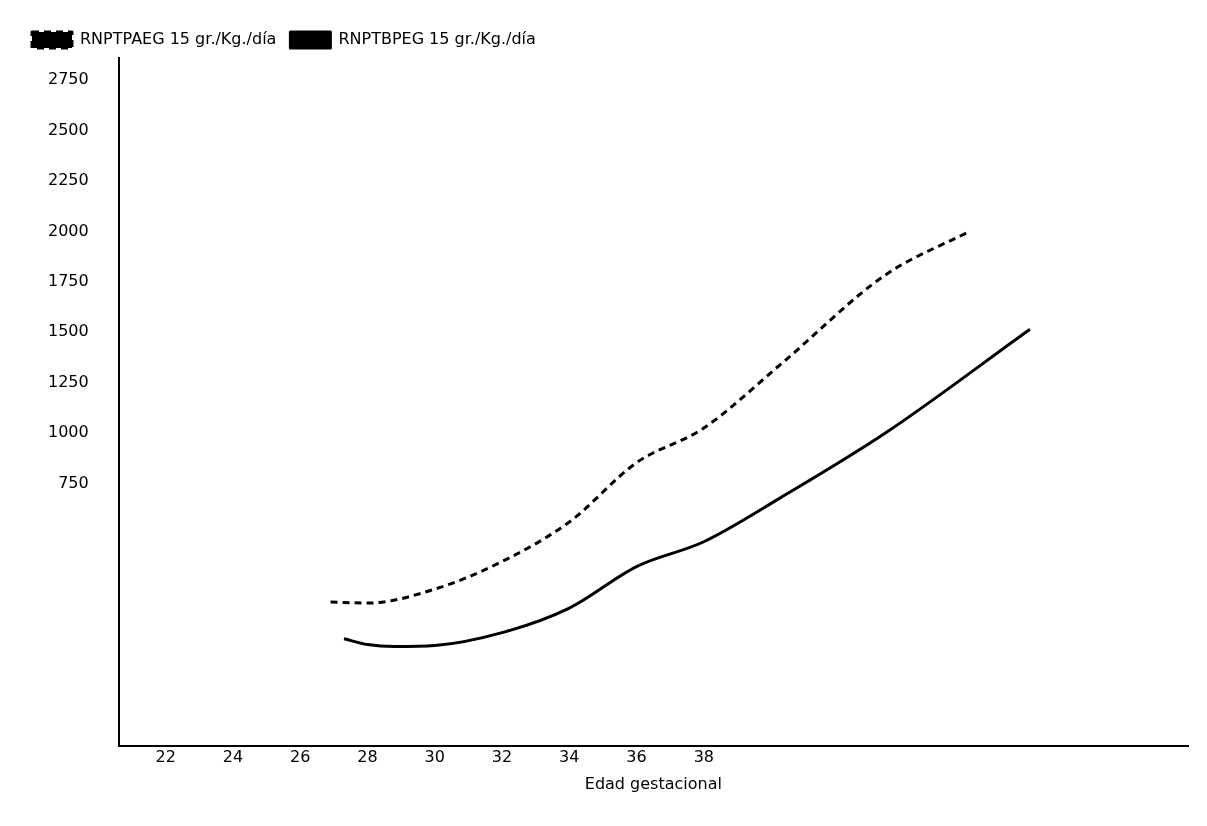 The height and width of the screenshot is (826, 1207). What do you see at coordinates (68, 180) in the screenshot?
I see `y-tick-label: 2250` at bounding box center [68, 180].